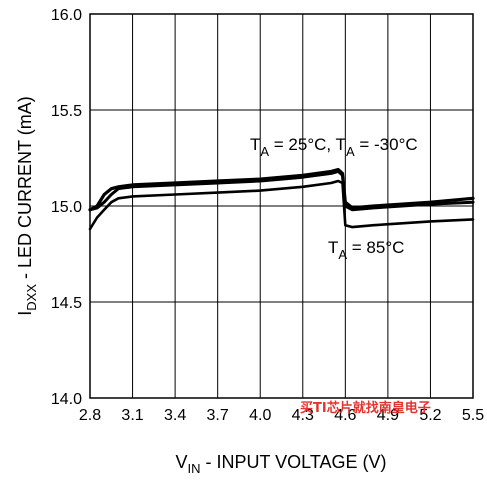  Describe the element at coordinates (375, 247) in the screenshot. I see `annotation-part: = 85°C` at that location.